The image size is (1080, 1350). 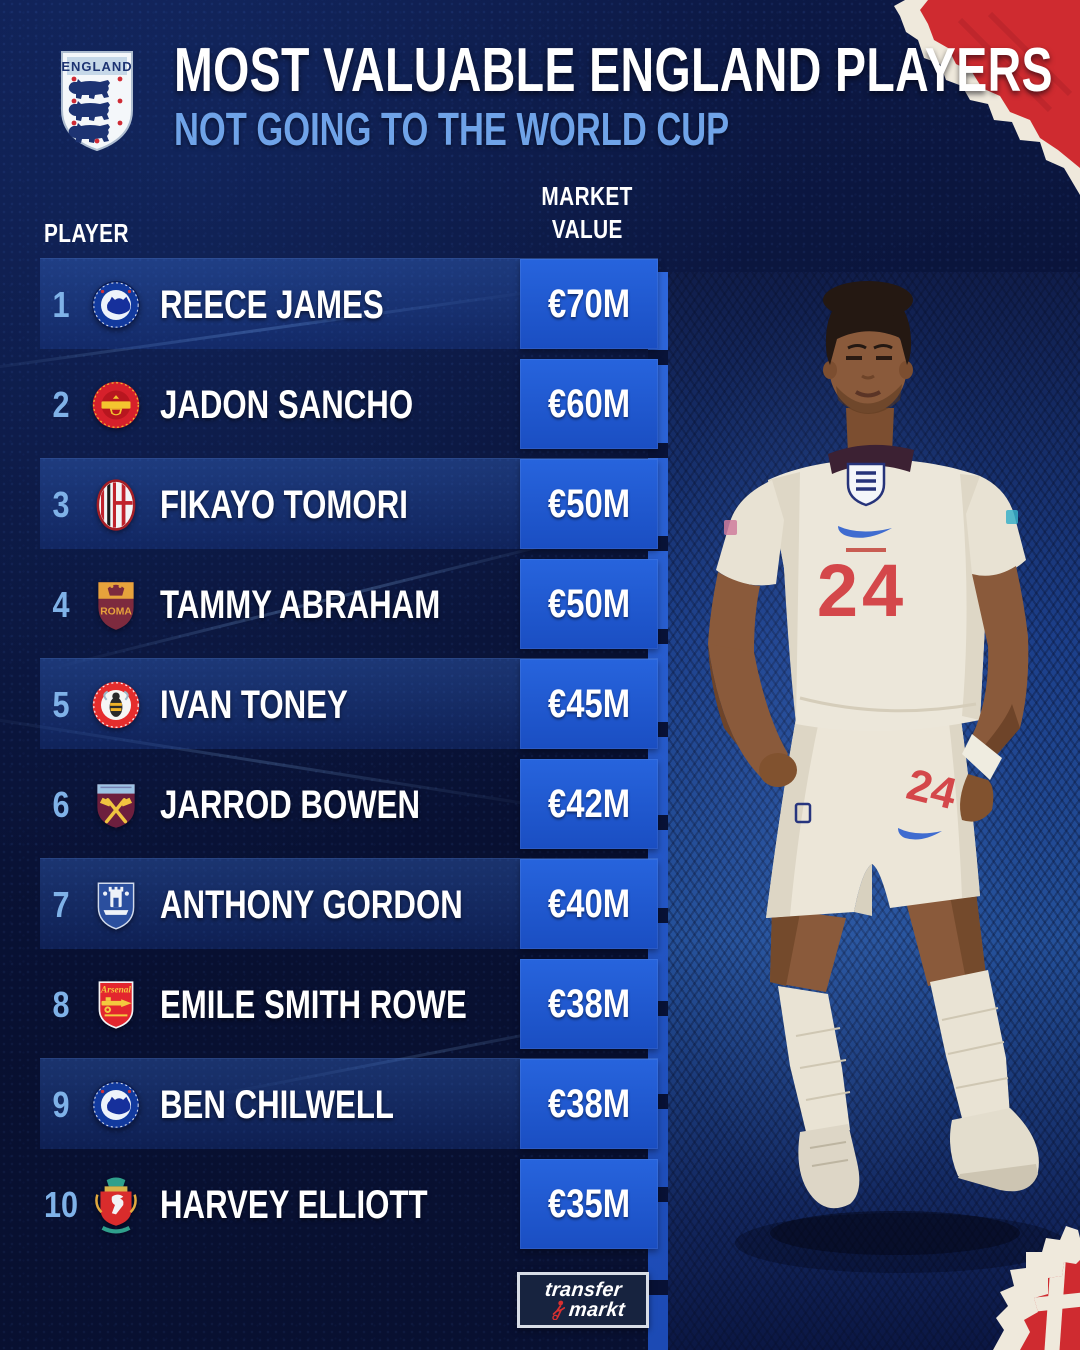 I want to click on market-value-box: €45M, so click(x=589, y=704).